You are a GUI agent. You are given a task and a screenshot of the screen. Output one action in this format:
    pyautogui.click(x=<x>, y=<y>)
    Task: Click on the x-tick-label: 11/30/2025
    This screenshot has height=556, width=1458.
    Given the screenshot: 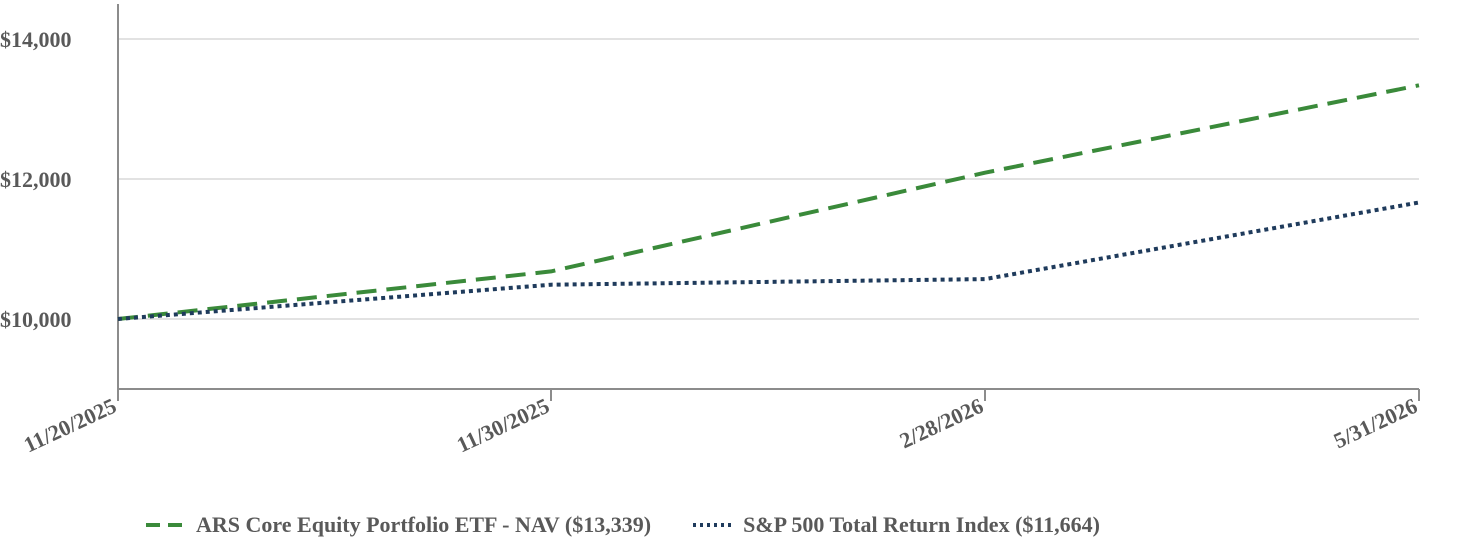 What is the action you would take?
    pyautogui.click(x=503, y=425)
    